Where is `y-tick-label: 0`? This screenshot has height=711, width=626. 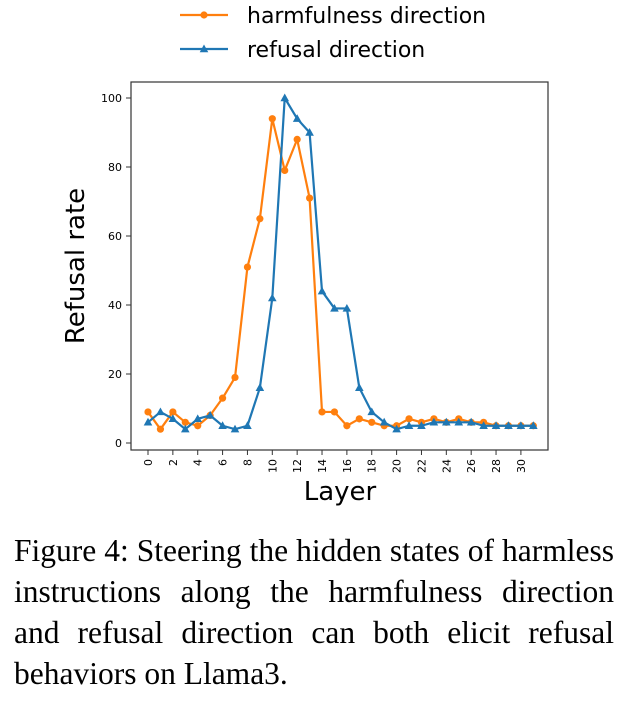 y-tick-label: 0 is located at coordinates (118, 443).